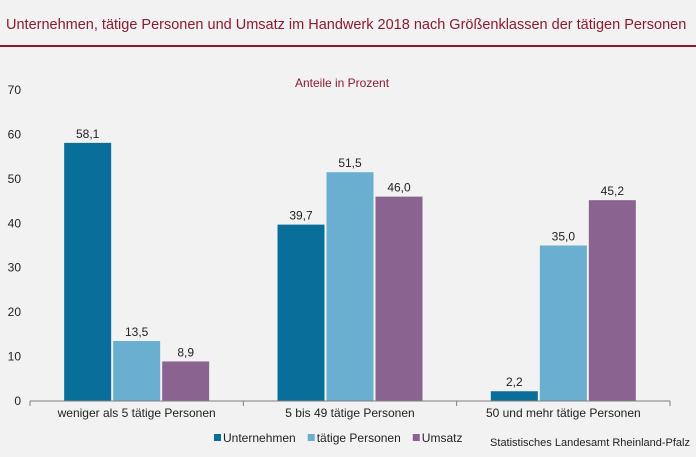 The height and width of the screenshot is (457, 696). I want to click on x-category-label: 5 bis 49 tätige Personen, so click(349, 413).